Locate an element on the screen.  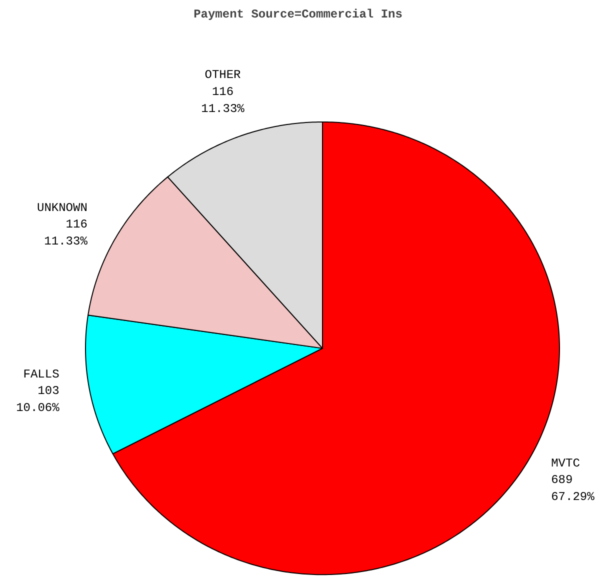
data-label: 689 67.29% is located at coordinates (573, 488).